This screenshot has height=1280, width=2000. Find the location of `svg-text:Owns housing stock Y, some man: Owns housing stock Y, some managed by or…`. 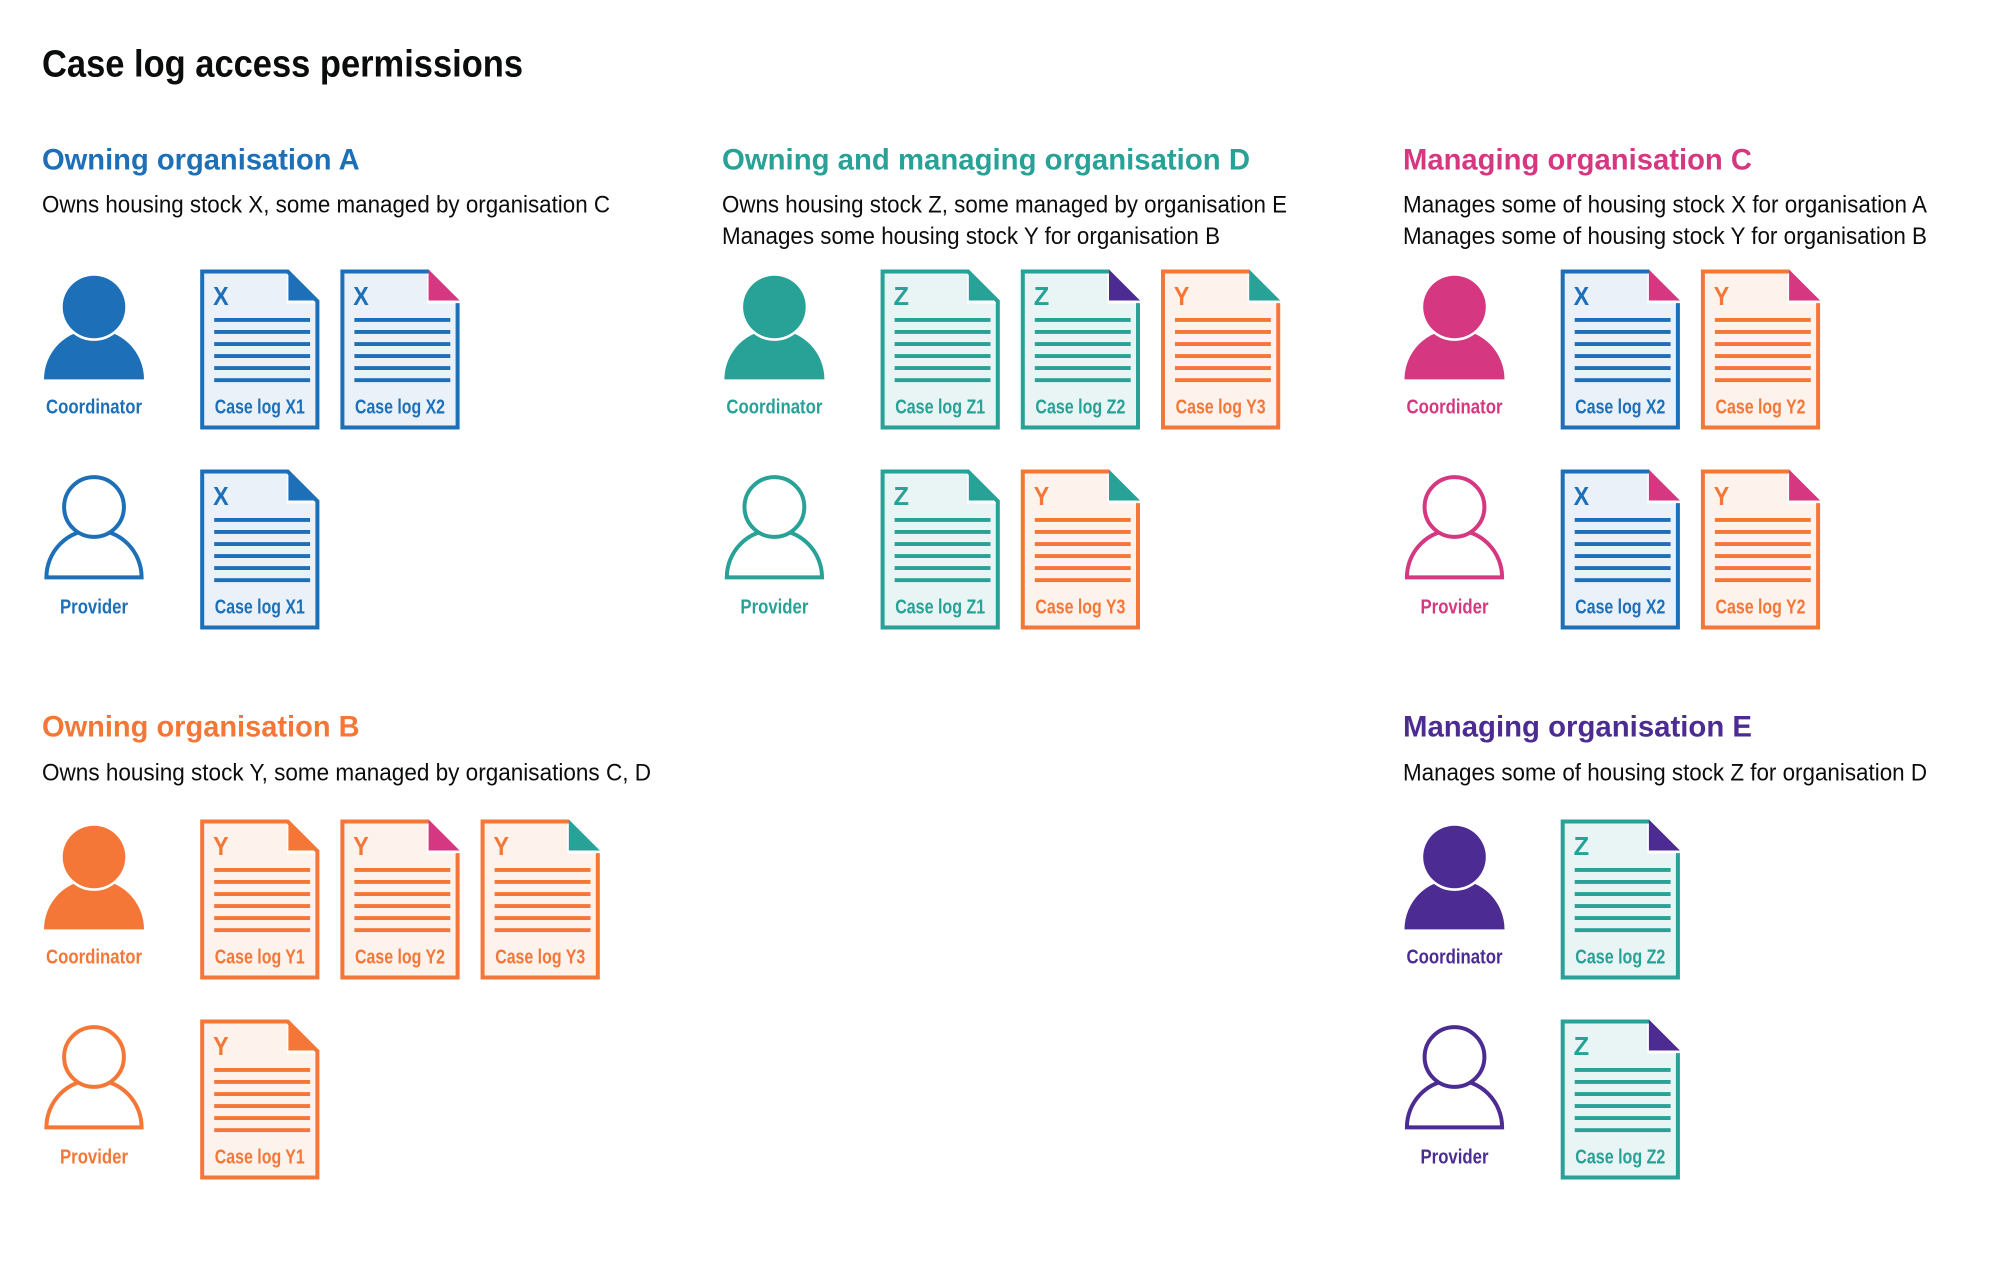

svg-text:Owns housing stock Y, some man: Owns housing stock Y, some managed by or… is located at coordinates (346, 773).